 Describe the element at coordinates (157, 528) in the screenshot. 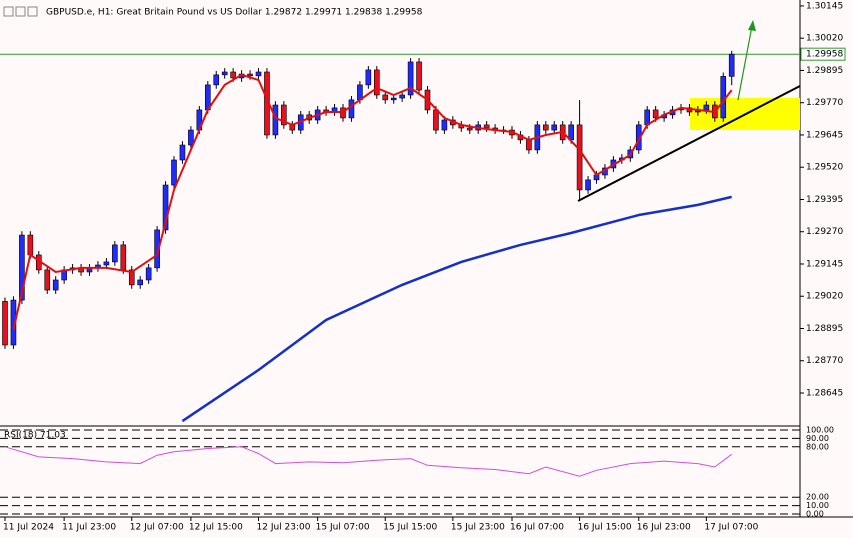

I see `x-tick-label: 12 Jul 07:00` at that location.